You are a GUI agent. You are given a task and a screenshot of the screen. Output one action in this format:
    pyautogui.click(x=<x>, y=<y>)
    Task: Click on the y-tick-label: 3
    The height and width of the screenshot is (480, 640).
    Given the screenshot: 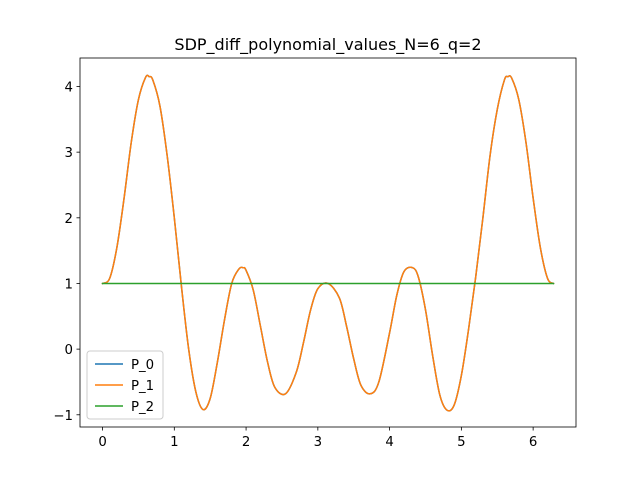 What is the action you would take?
    pyautogui.click(x=69, y=153)
    